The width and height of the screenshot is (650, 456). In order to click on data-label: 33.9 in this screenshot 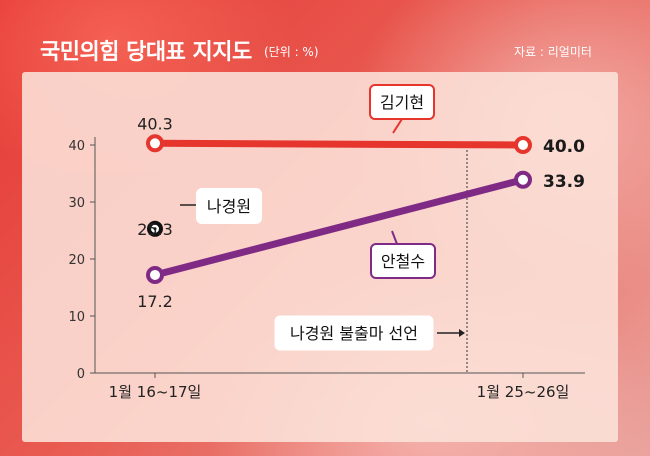, I will do `click(564, 182)`.